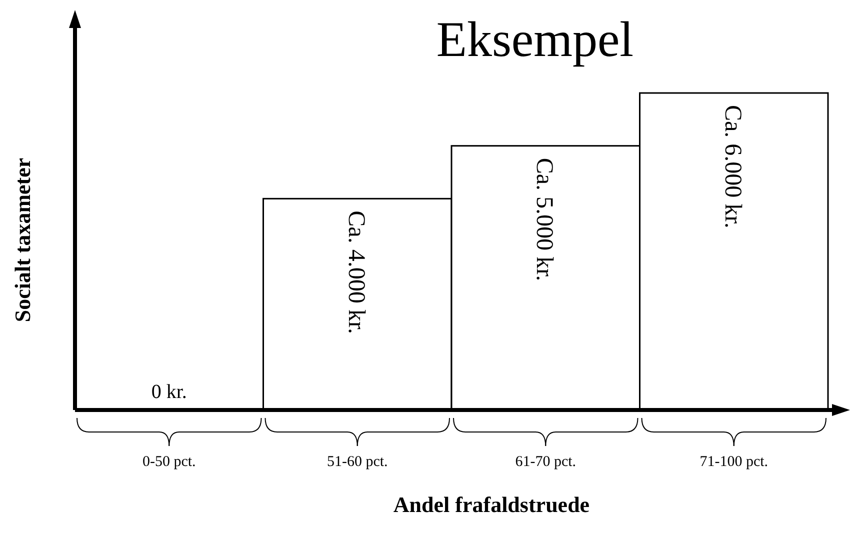  I want to click on x-tick-label: 0-50 pct., so click(169, 462).